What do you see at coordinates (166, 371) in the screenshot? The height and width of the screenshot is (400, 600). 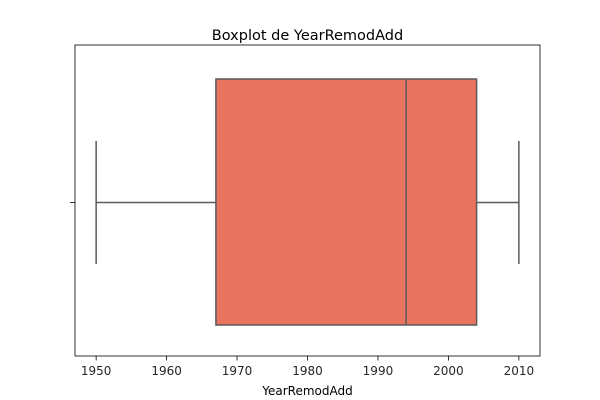 I see `x-tick-label: 1960` at bounding box center [166, 371].